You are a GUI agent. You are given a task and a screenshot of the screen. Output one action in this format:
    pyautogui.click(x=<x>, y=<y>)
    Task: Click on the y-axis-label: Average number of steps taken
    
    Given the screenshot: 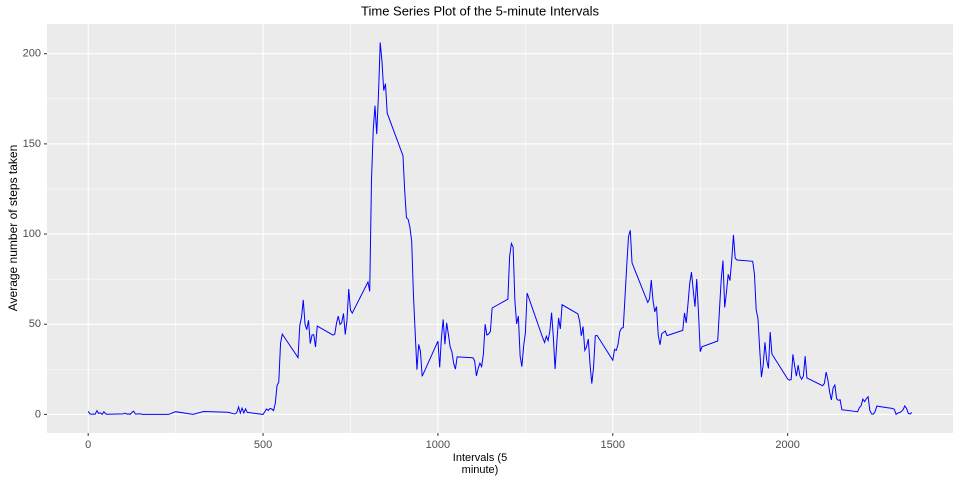 What is the action you would take?
    pyautogui.click(x=13, y=228)
    